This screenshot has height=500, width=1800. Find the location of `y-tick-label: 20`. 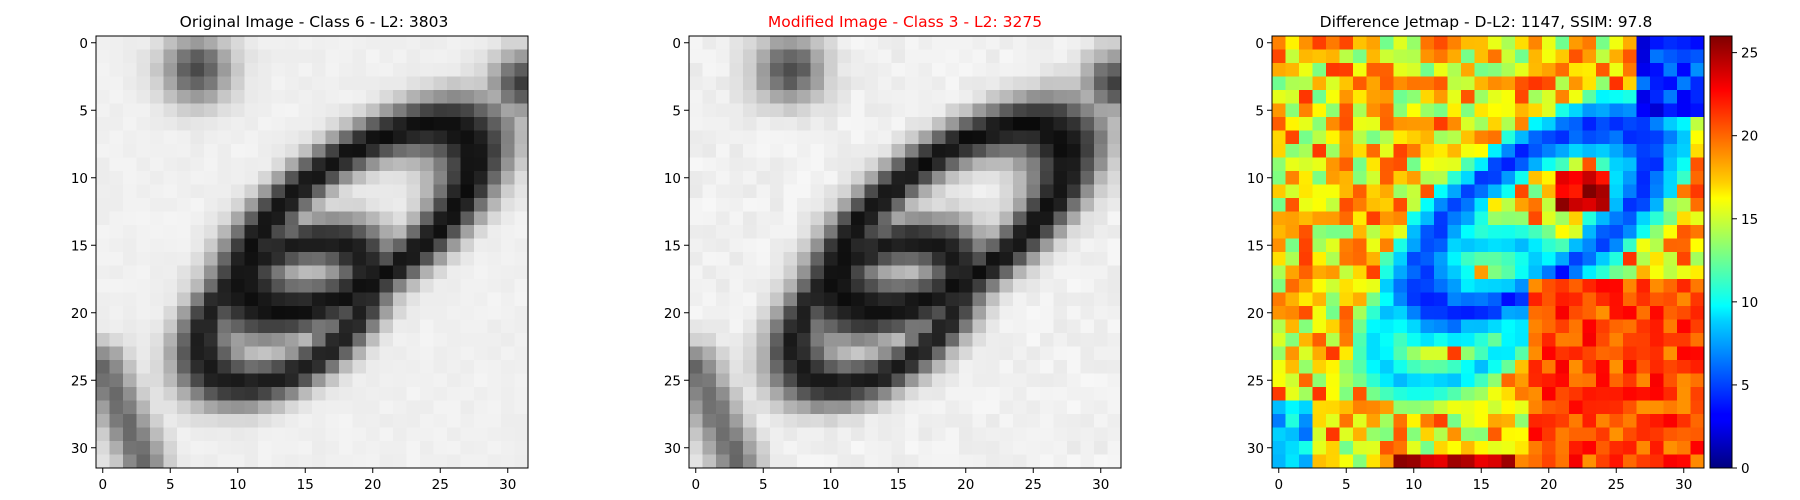

y-tick-label: 20 is located at coordinates (672, 314).